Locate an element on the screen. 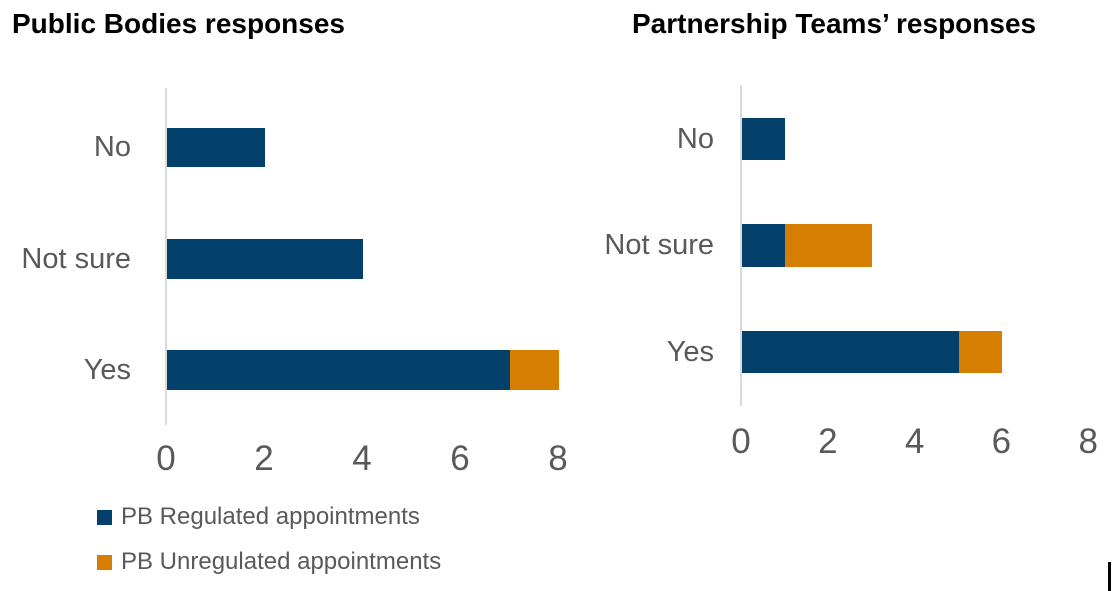 This screenshot has width=1115, height=591. legend-swatch-regulated-icon is located at coordinates (104, 517).